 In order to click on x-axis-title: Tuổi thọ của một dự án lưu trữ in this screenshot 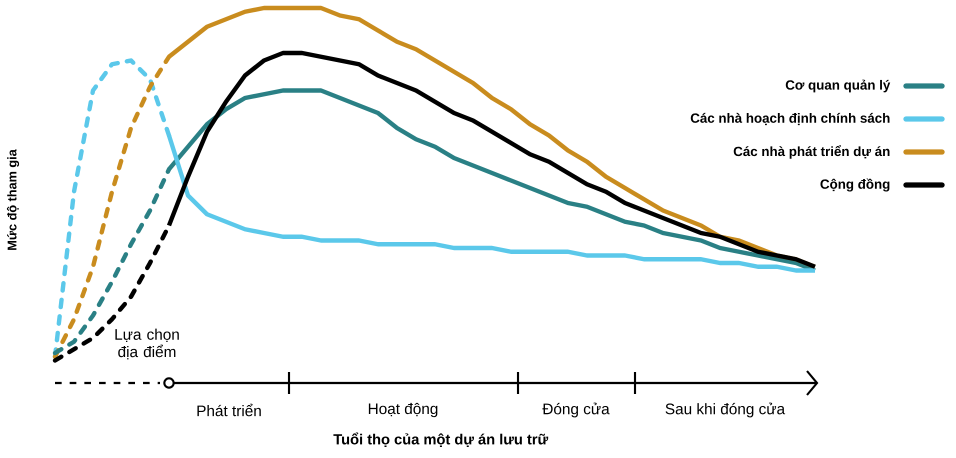, I will do `click(440, 439)`.